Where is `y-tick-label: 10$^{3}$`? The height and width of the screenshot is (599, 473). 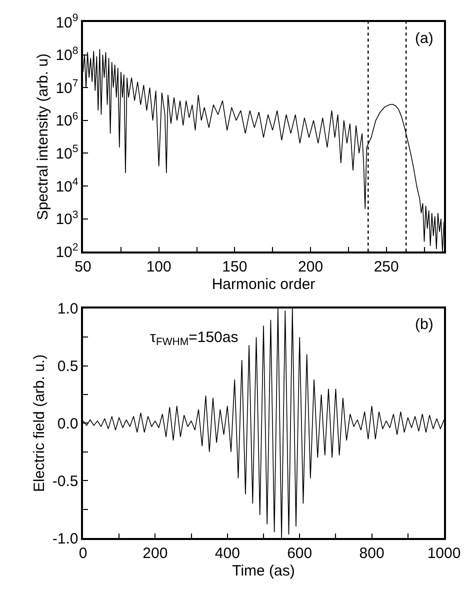
y-tick-label: 10$^{3}$ is located at coordinates (67, 218).